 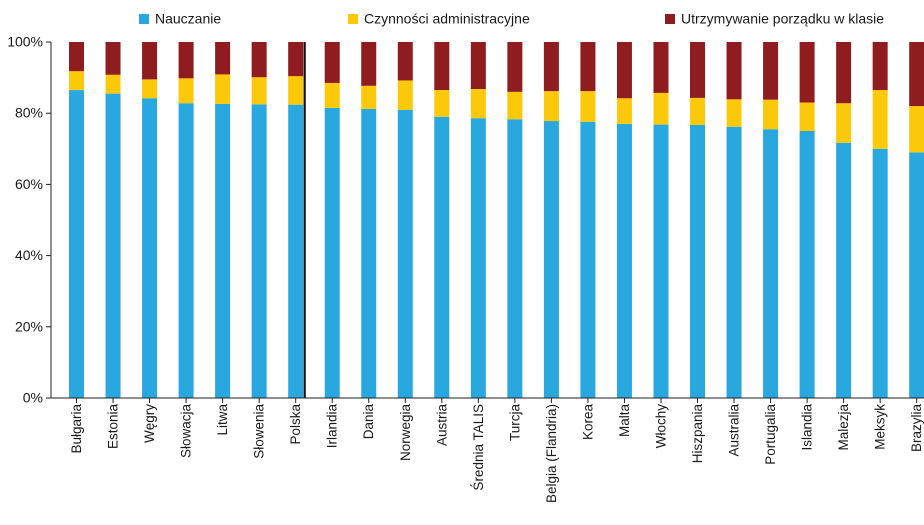 What do you see at coordinates (807, 220) in the screenshot?
I see `bar-stack-islandia` at bounding box center [807, 220].